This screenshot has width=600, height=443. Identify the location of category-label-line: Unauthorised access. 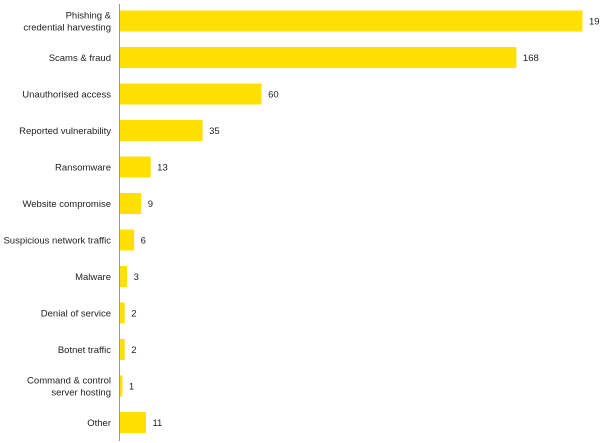
(66, 95).